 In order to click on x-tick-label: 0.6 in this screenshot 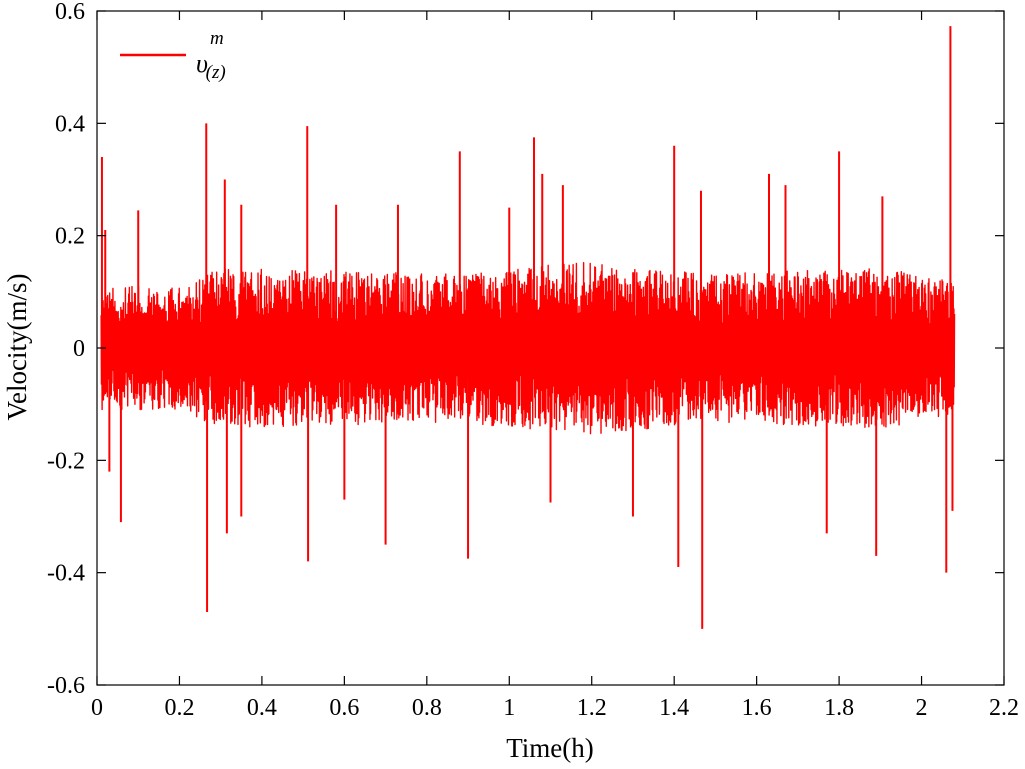, I will do `click(344, 708)`.